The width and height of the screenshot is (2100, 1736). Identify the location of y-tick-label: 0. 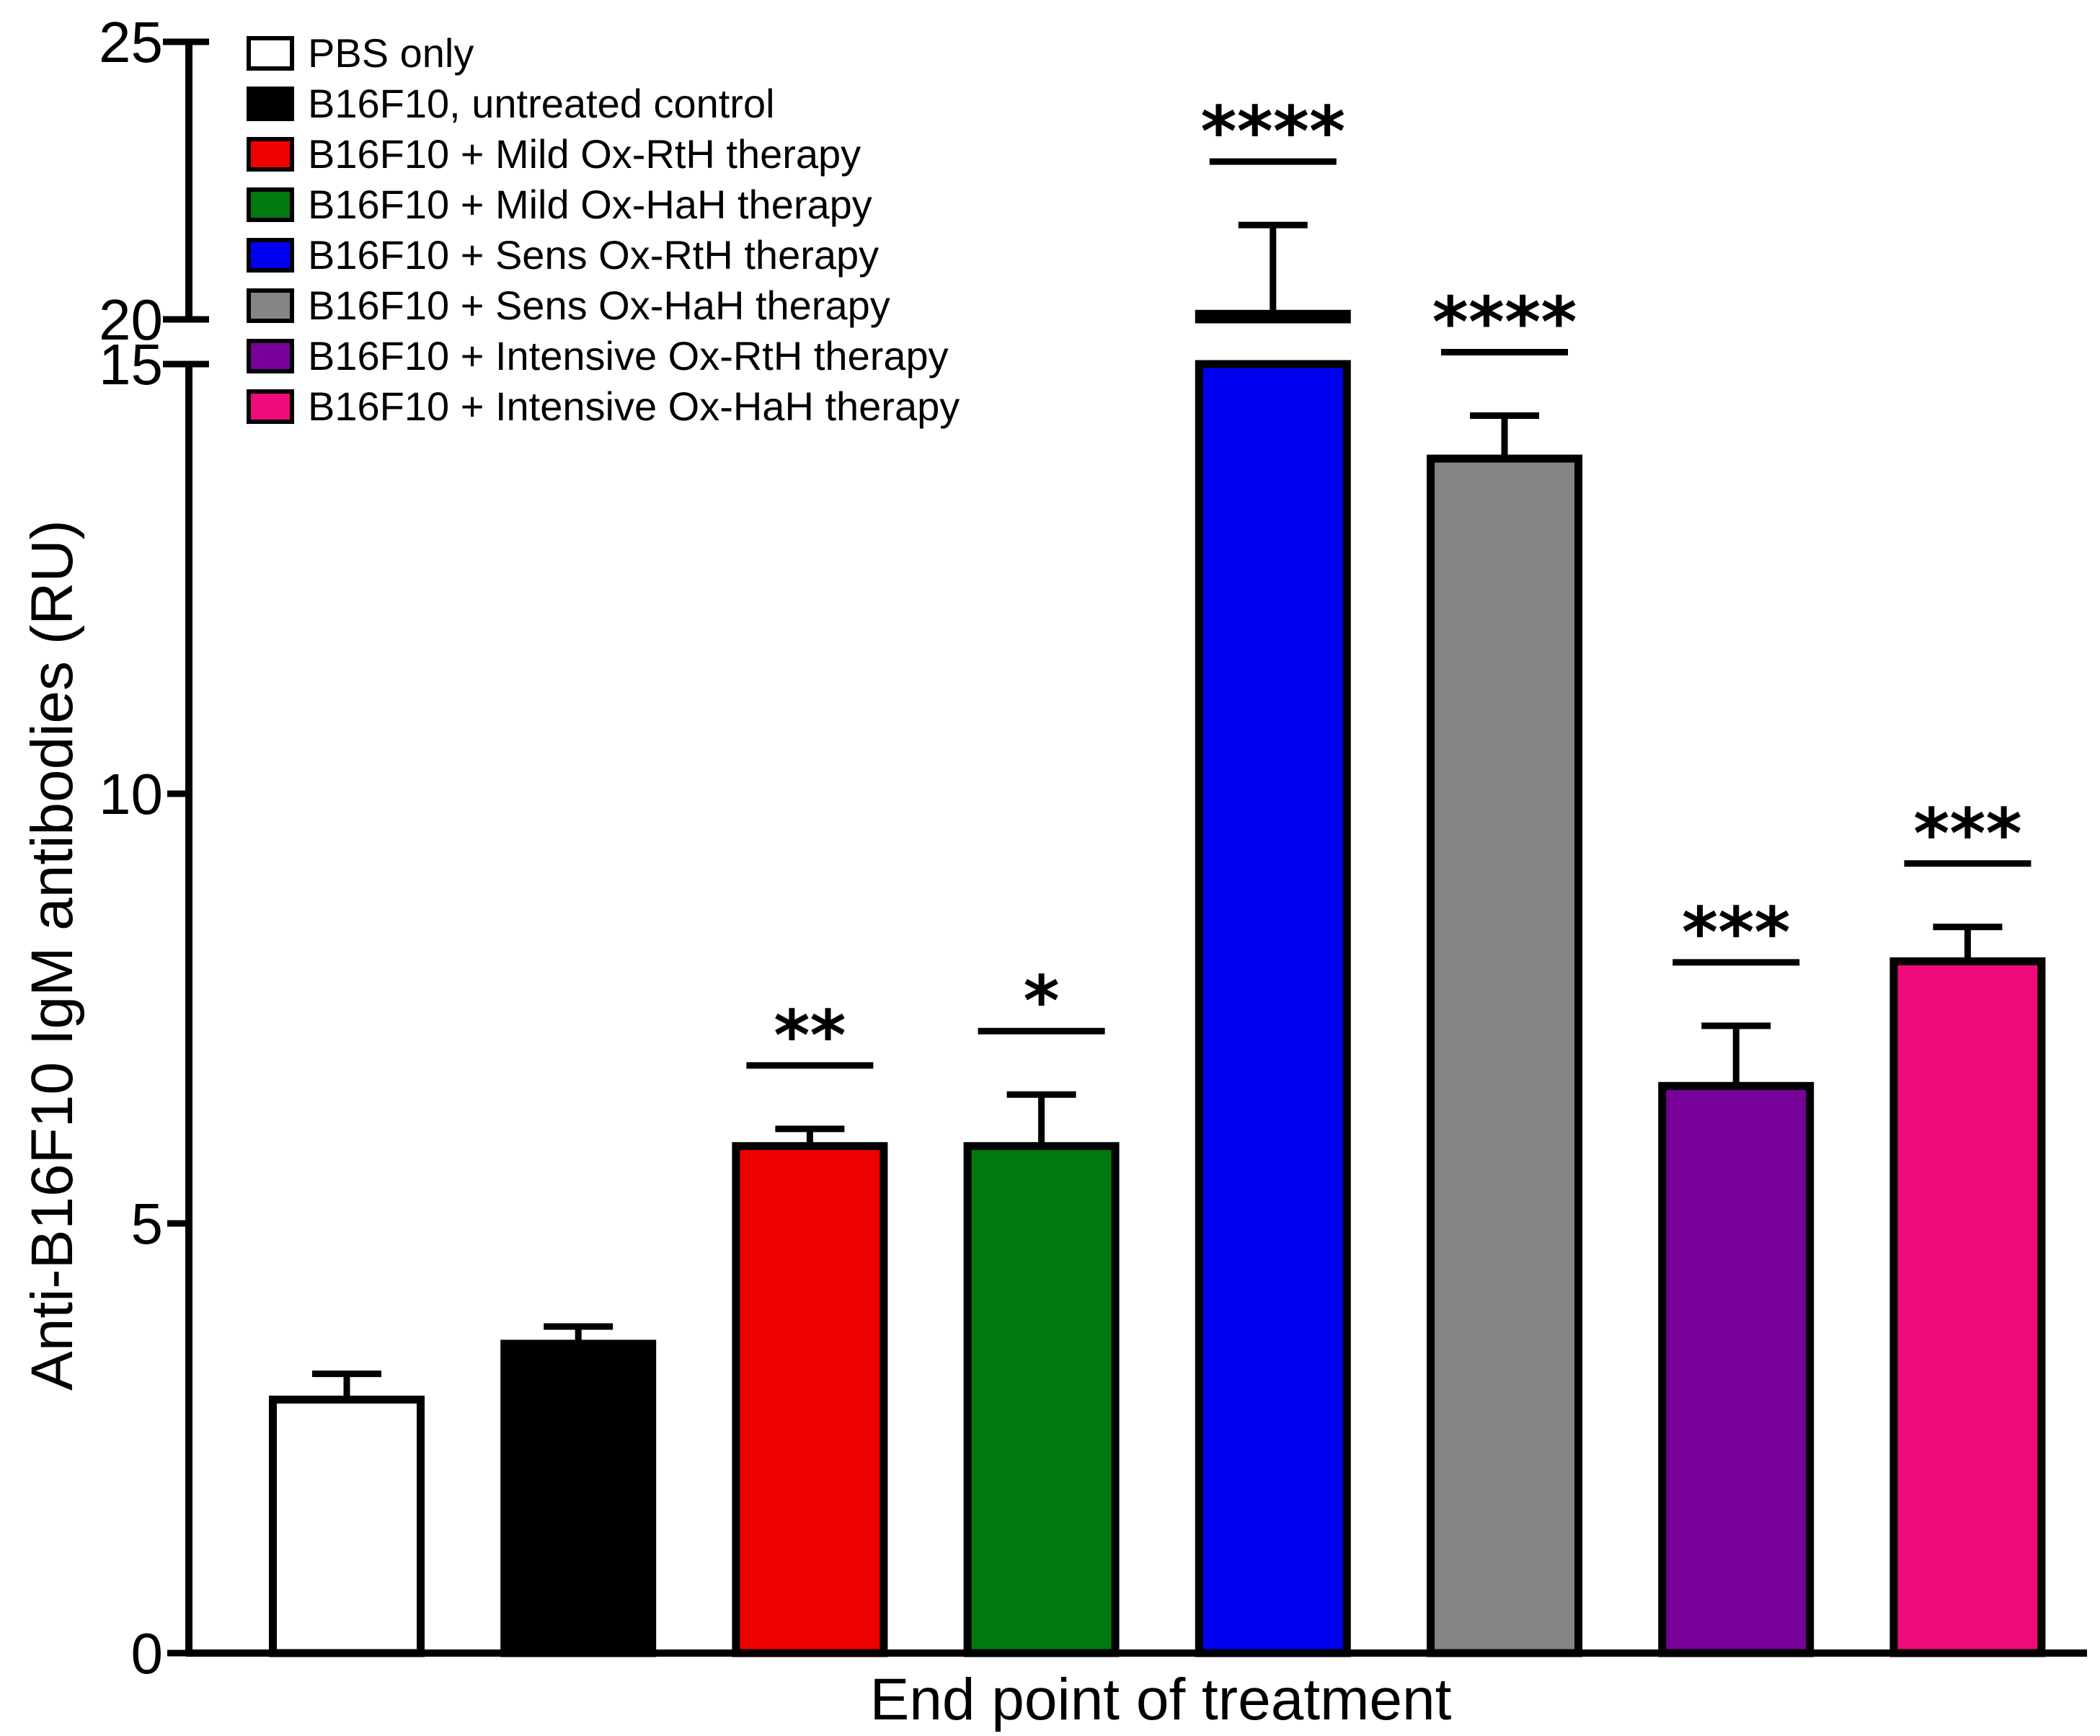
(147, 1653).